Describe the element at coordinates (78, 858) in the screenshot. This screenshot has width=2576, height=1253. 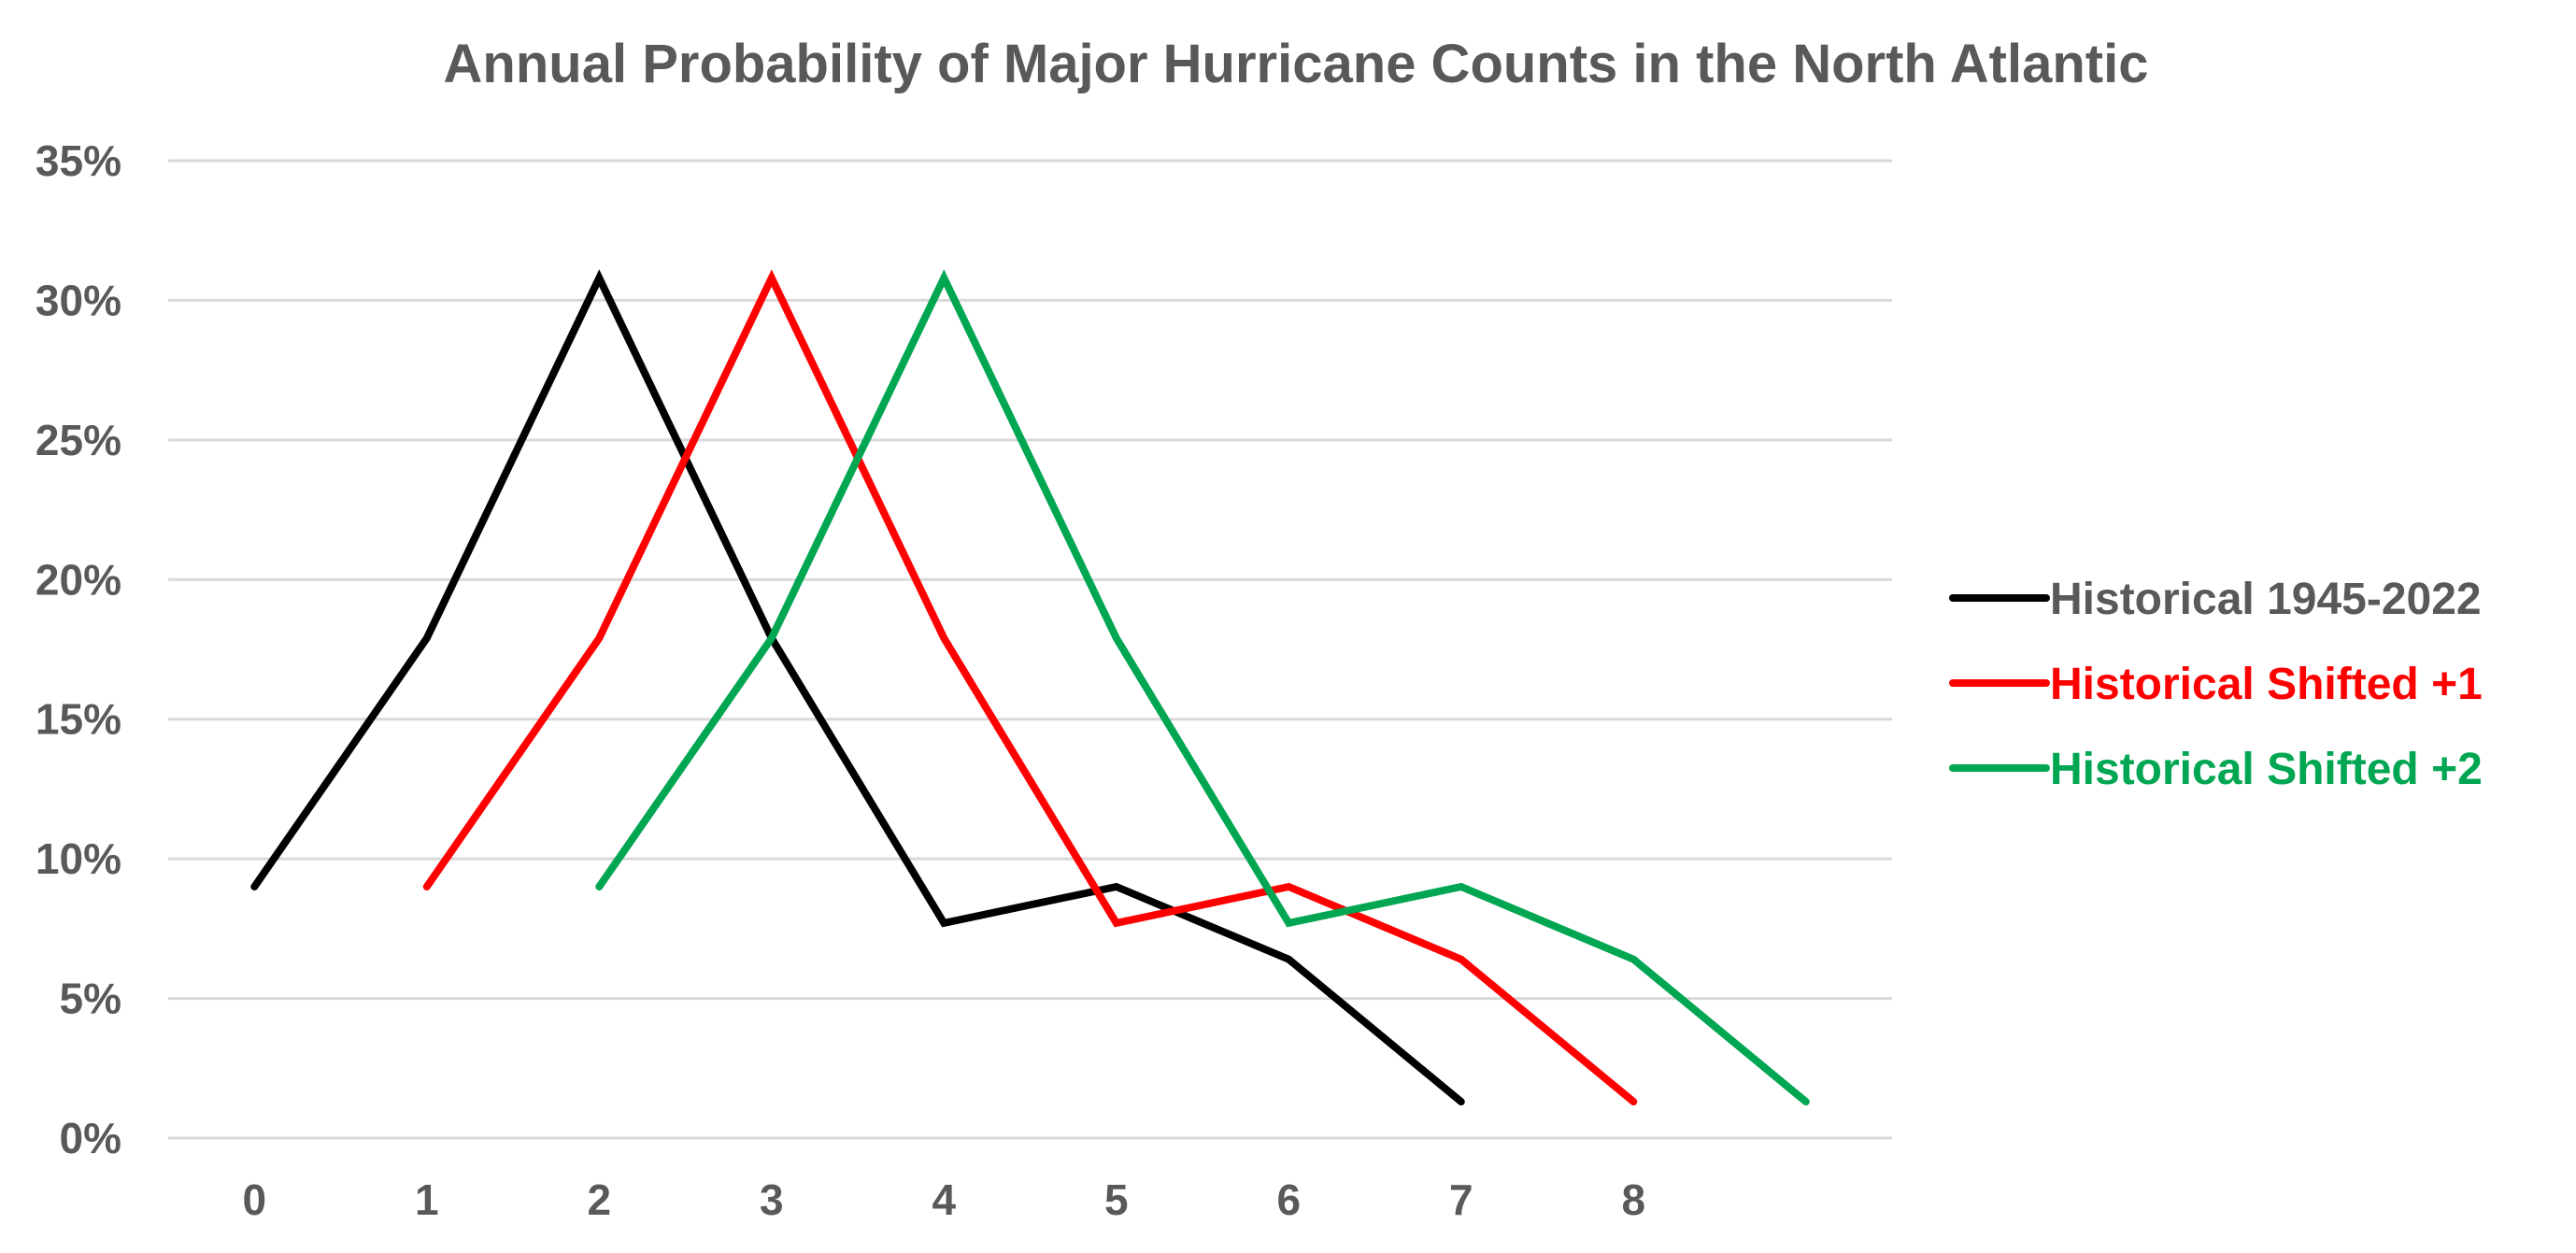
I see `y-tick-label: 10%` at that location.